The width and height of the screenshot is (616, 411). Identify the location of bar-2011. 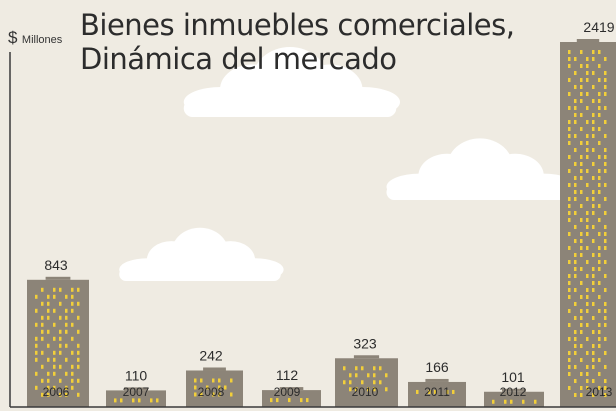
(437, 392).